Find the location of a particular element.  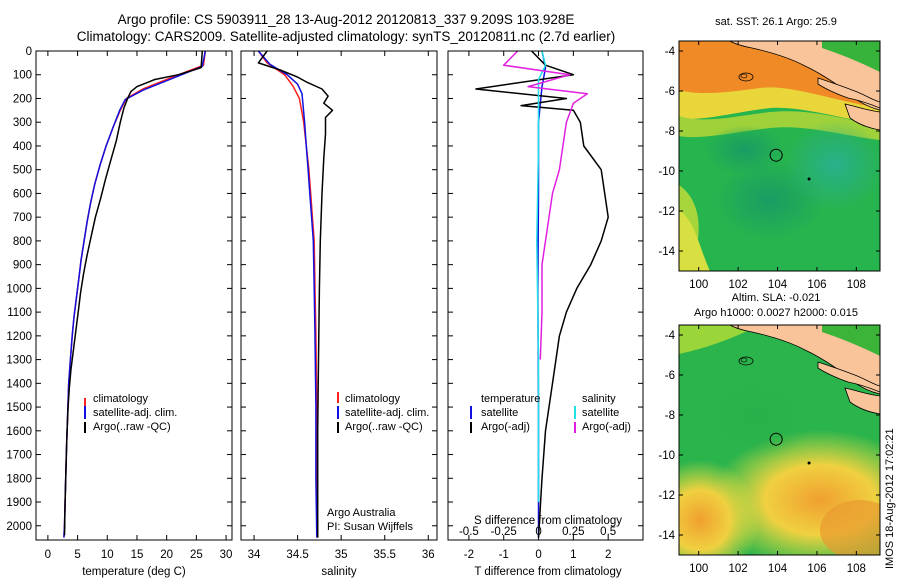

y-tick-label: 1600 is located at coordinates (19, 432).